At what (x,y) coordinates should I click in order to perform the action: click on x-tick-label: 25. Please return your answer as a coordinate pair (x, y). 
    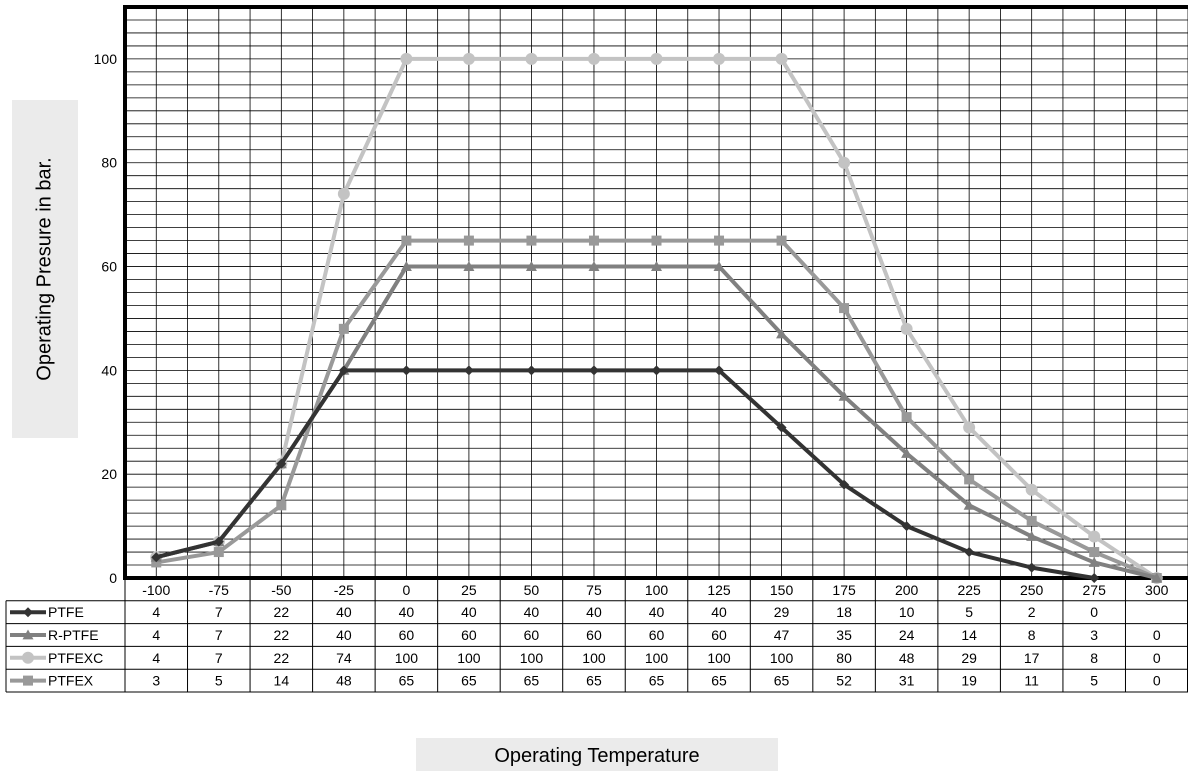
    Looking at the image, I should click on (469, 590).